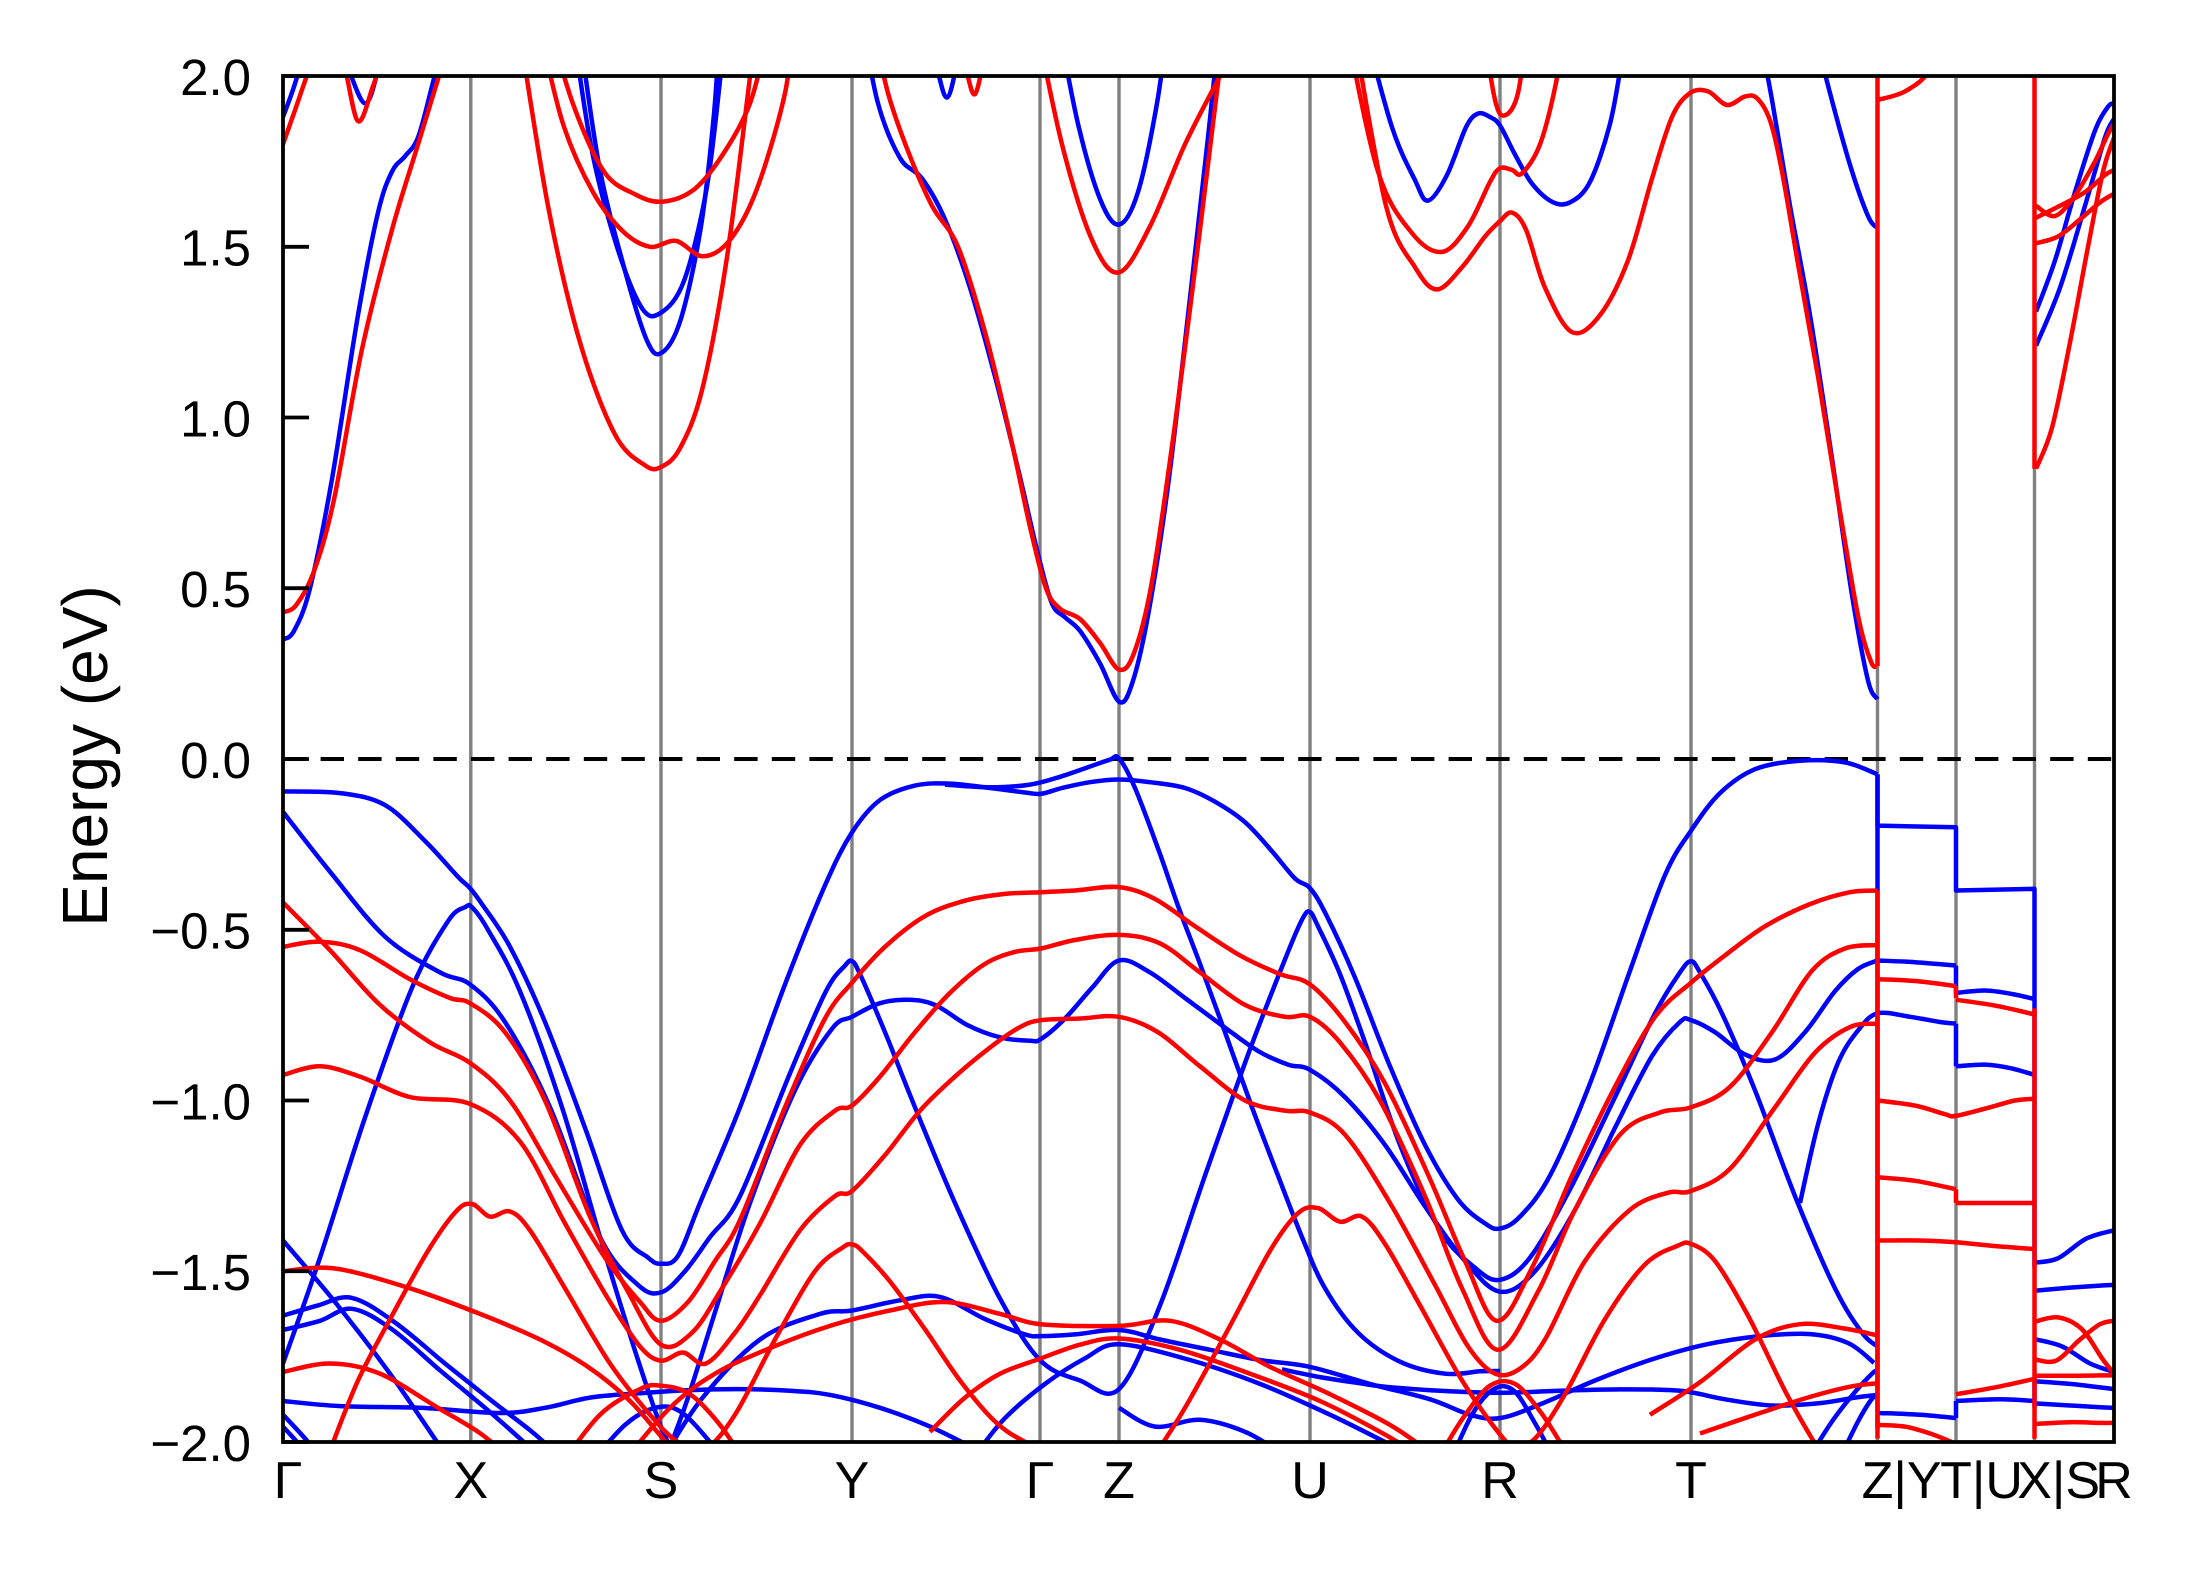 The image size is (2191, 1572). I want to click on svg-text: 2.0, so click(215, 77).